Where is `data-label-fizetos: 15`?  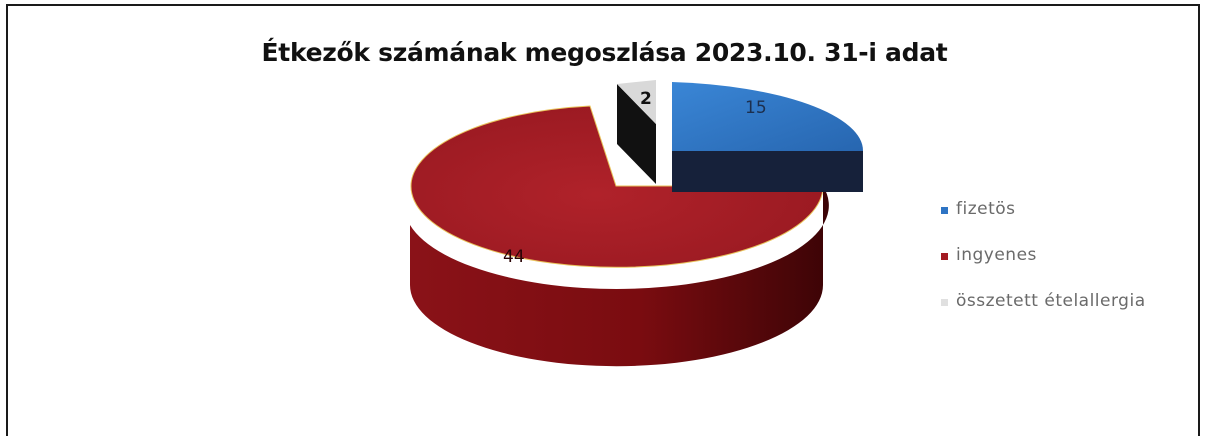 data-label-fizetos: 15 is located at coordinates (756, 108).